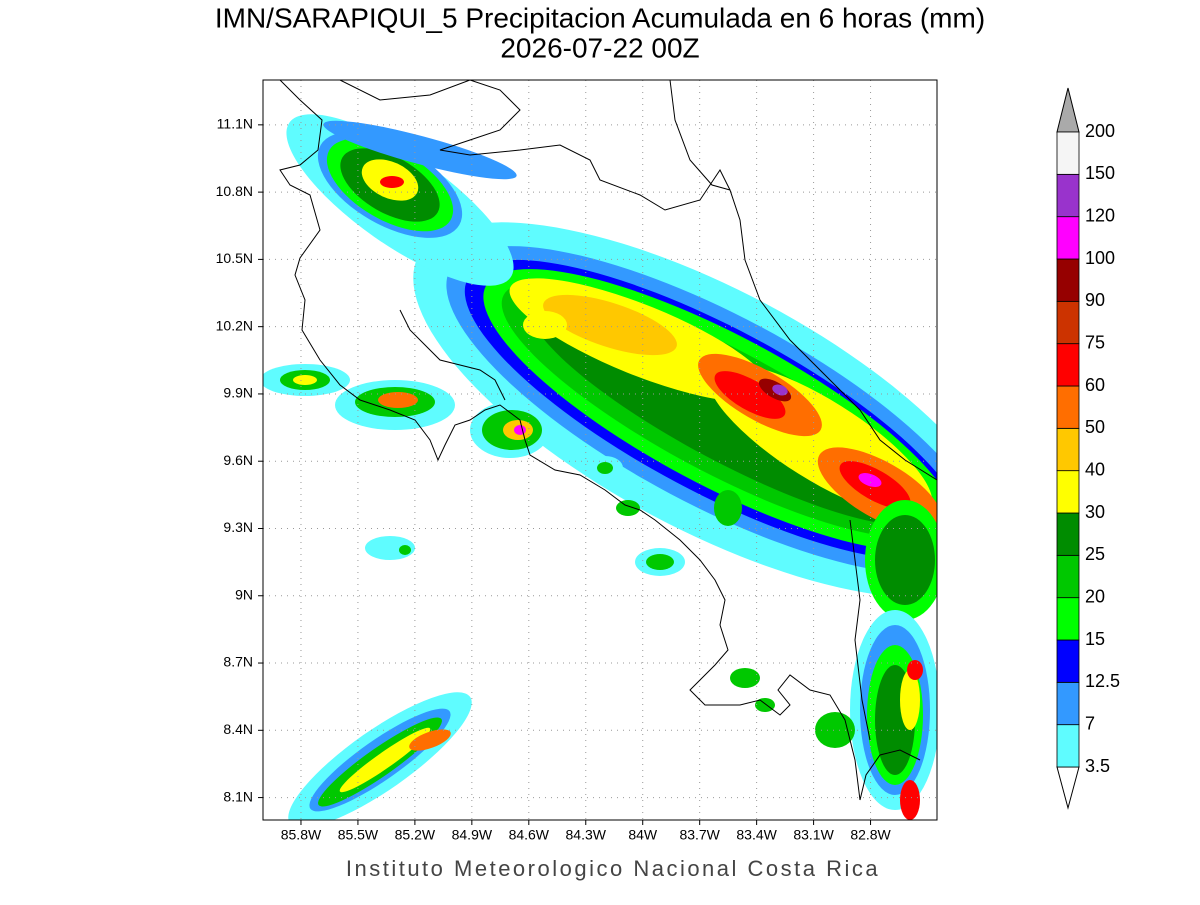 The height and width of the screenshot is (905, 1200). What do you see at coordinates (813, 835) in the screenshot?
I see `x-tick-label: 83.1W` at bounding box center [813, 835].